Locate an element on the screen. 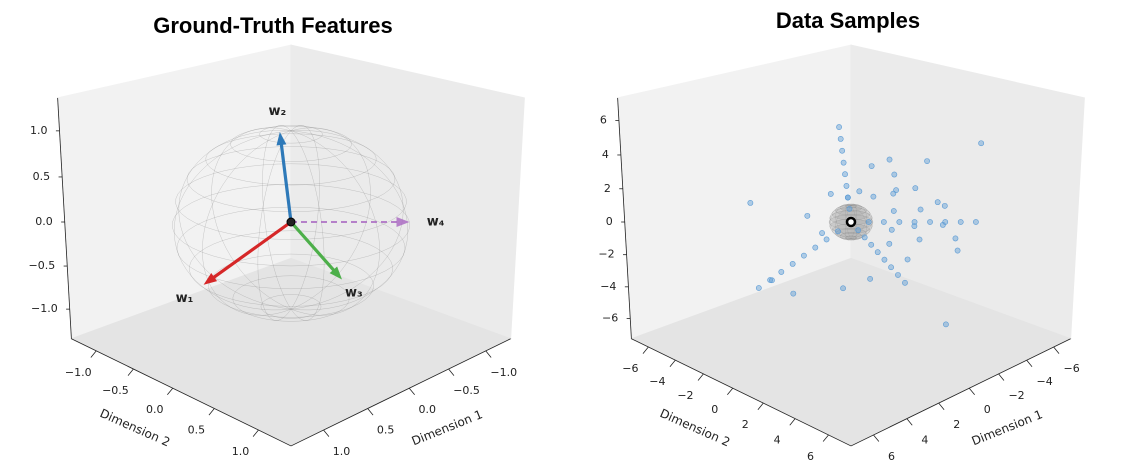 Image resolution: width=1122 pixels, height=475 pixels. tick-label: −4 is located at coordinates (657, 381).